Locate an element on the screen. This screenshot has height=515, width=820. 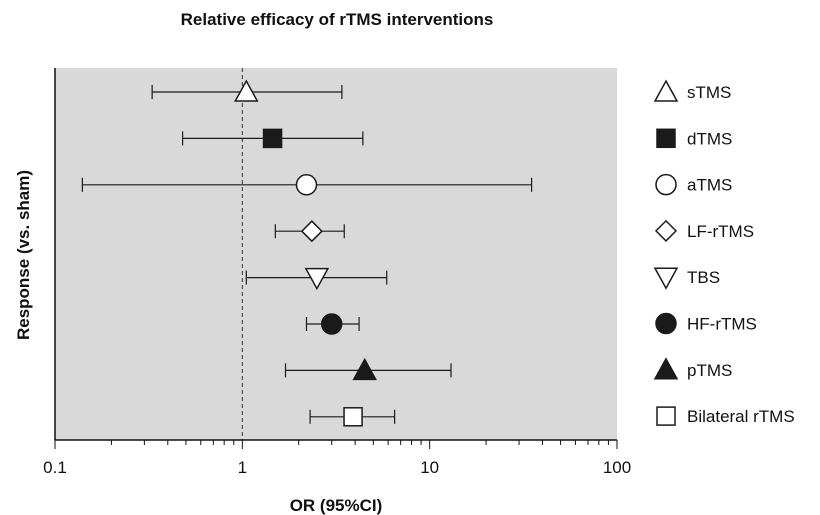
x-tick-label: 100 is located at coordinates (617, 467).